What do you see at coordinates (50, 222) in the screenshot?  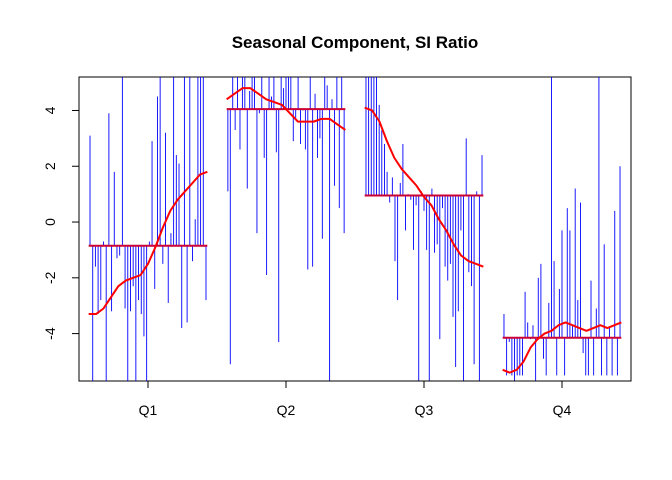 I see `y-tick-label: 0` at bounding box center [50, 222].